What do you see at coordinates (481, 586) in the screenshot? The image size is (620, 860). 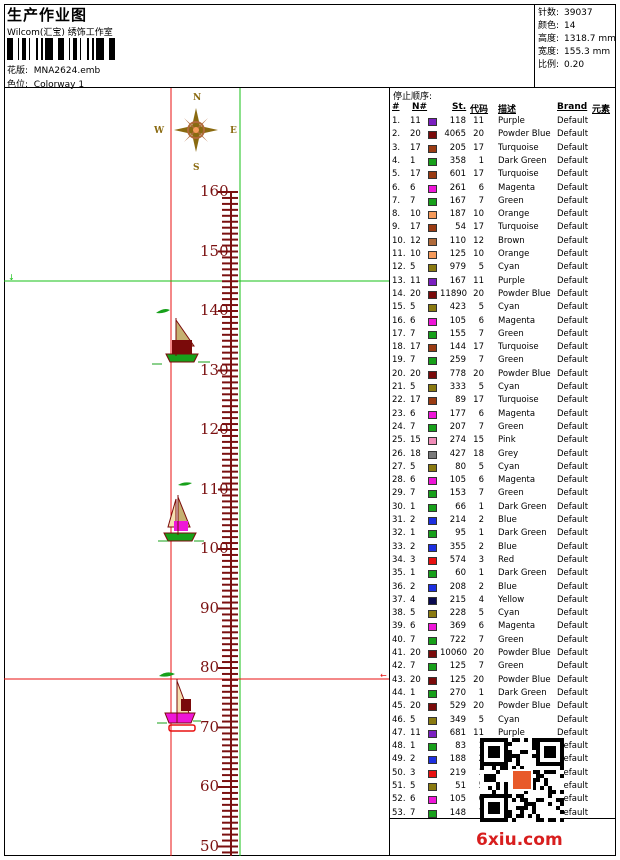 I see `row-code: 2` at bounding box center [481, 586].